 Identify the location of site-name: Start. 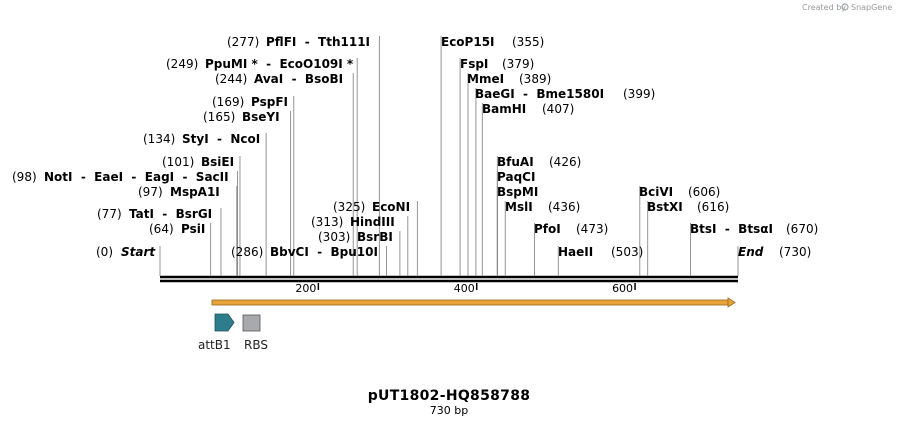
(138, 252).